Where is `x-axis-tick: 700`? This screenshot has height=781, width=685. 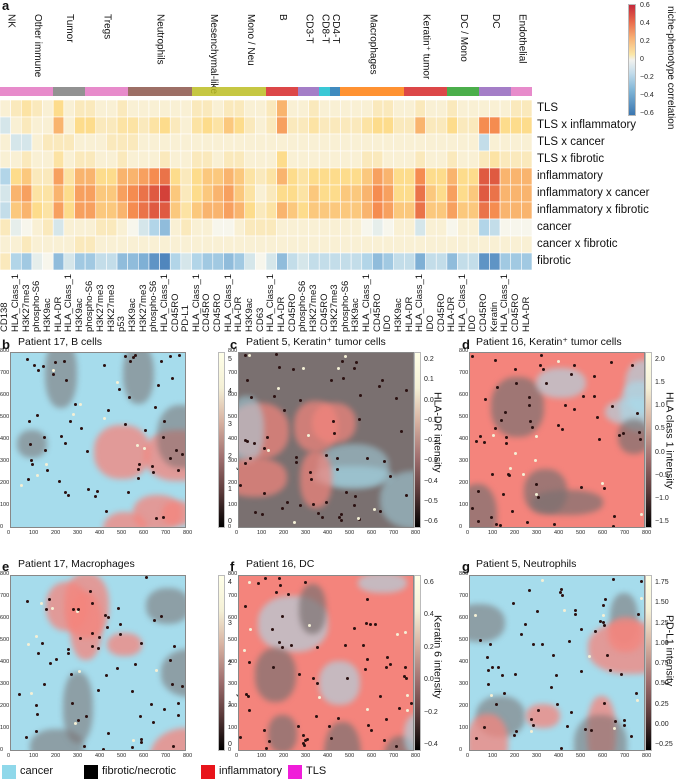 x-axis-tick: 700 is located at coordinates (166, 756).